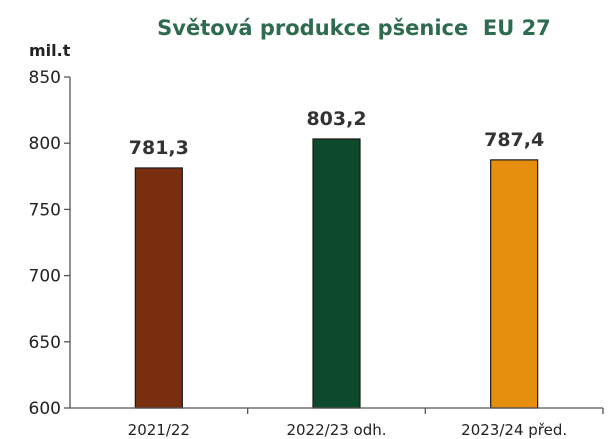 The height and width of the screenshot is (439, 609). What do you see at coordinates (336, 133) in the screenshot?
I see `data-labels: 781,3 803,2 787,4` at bounding box center [336, 133].